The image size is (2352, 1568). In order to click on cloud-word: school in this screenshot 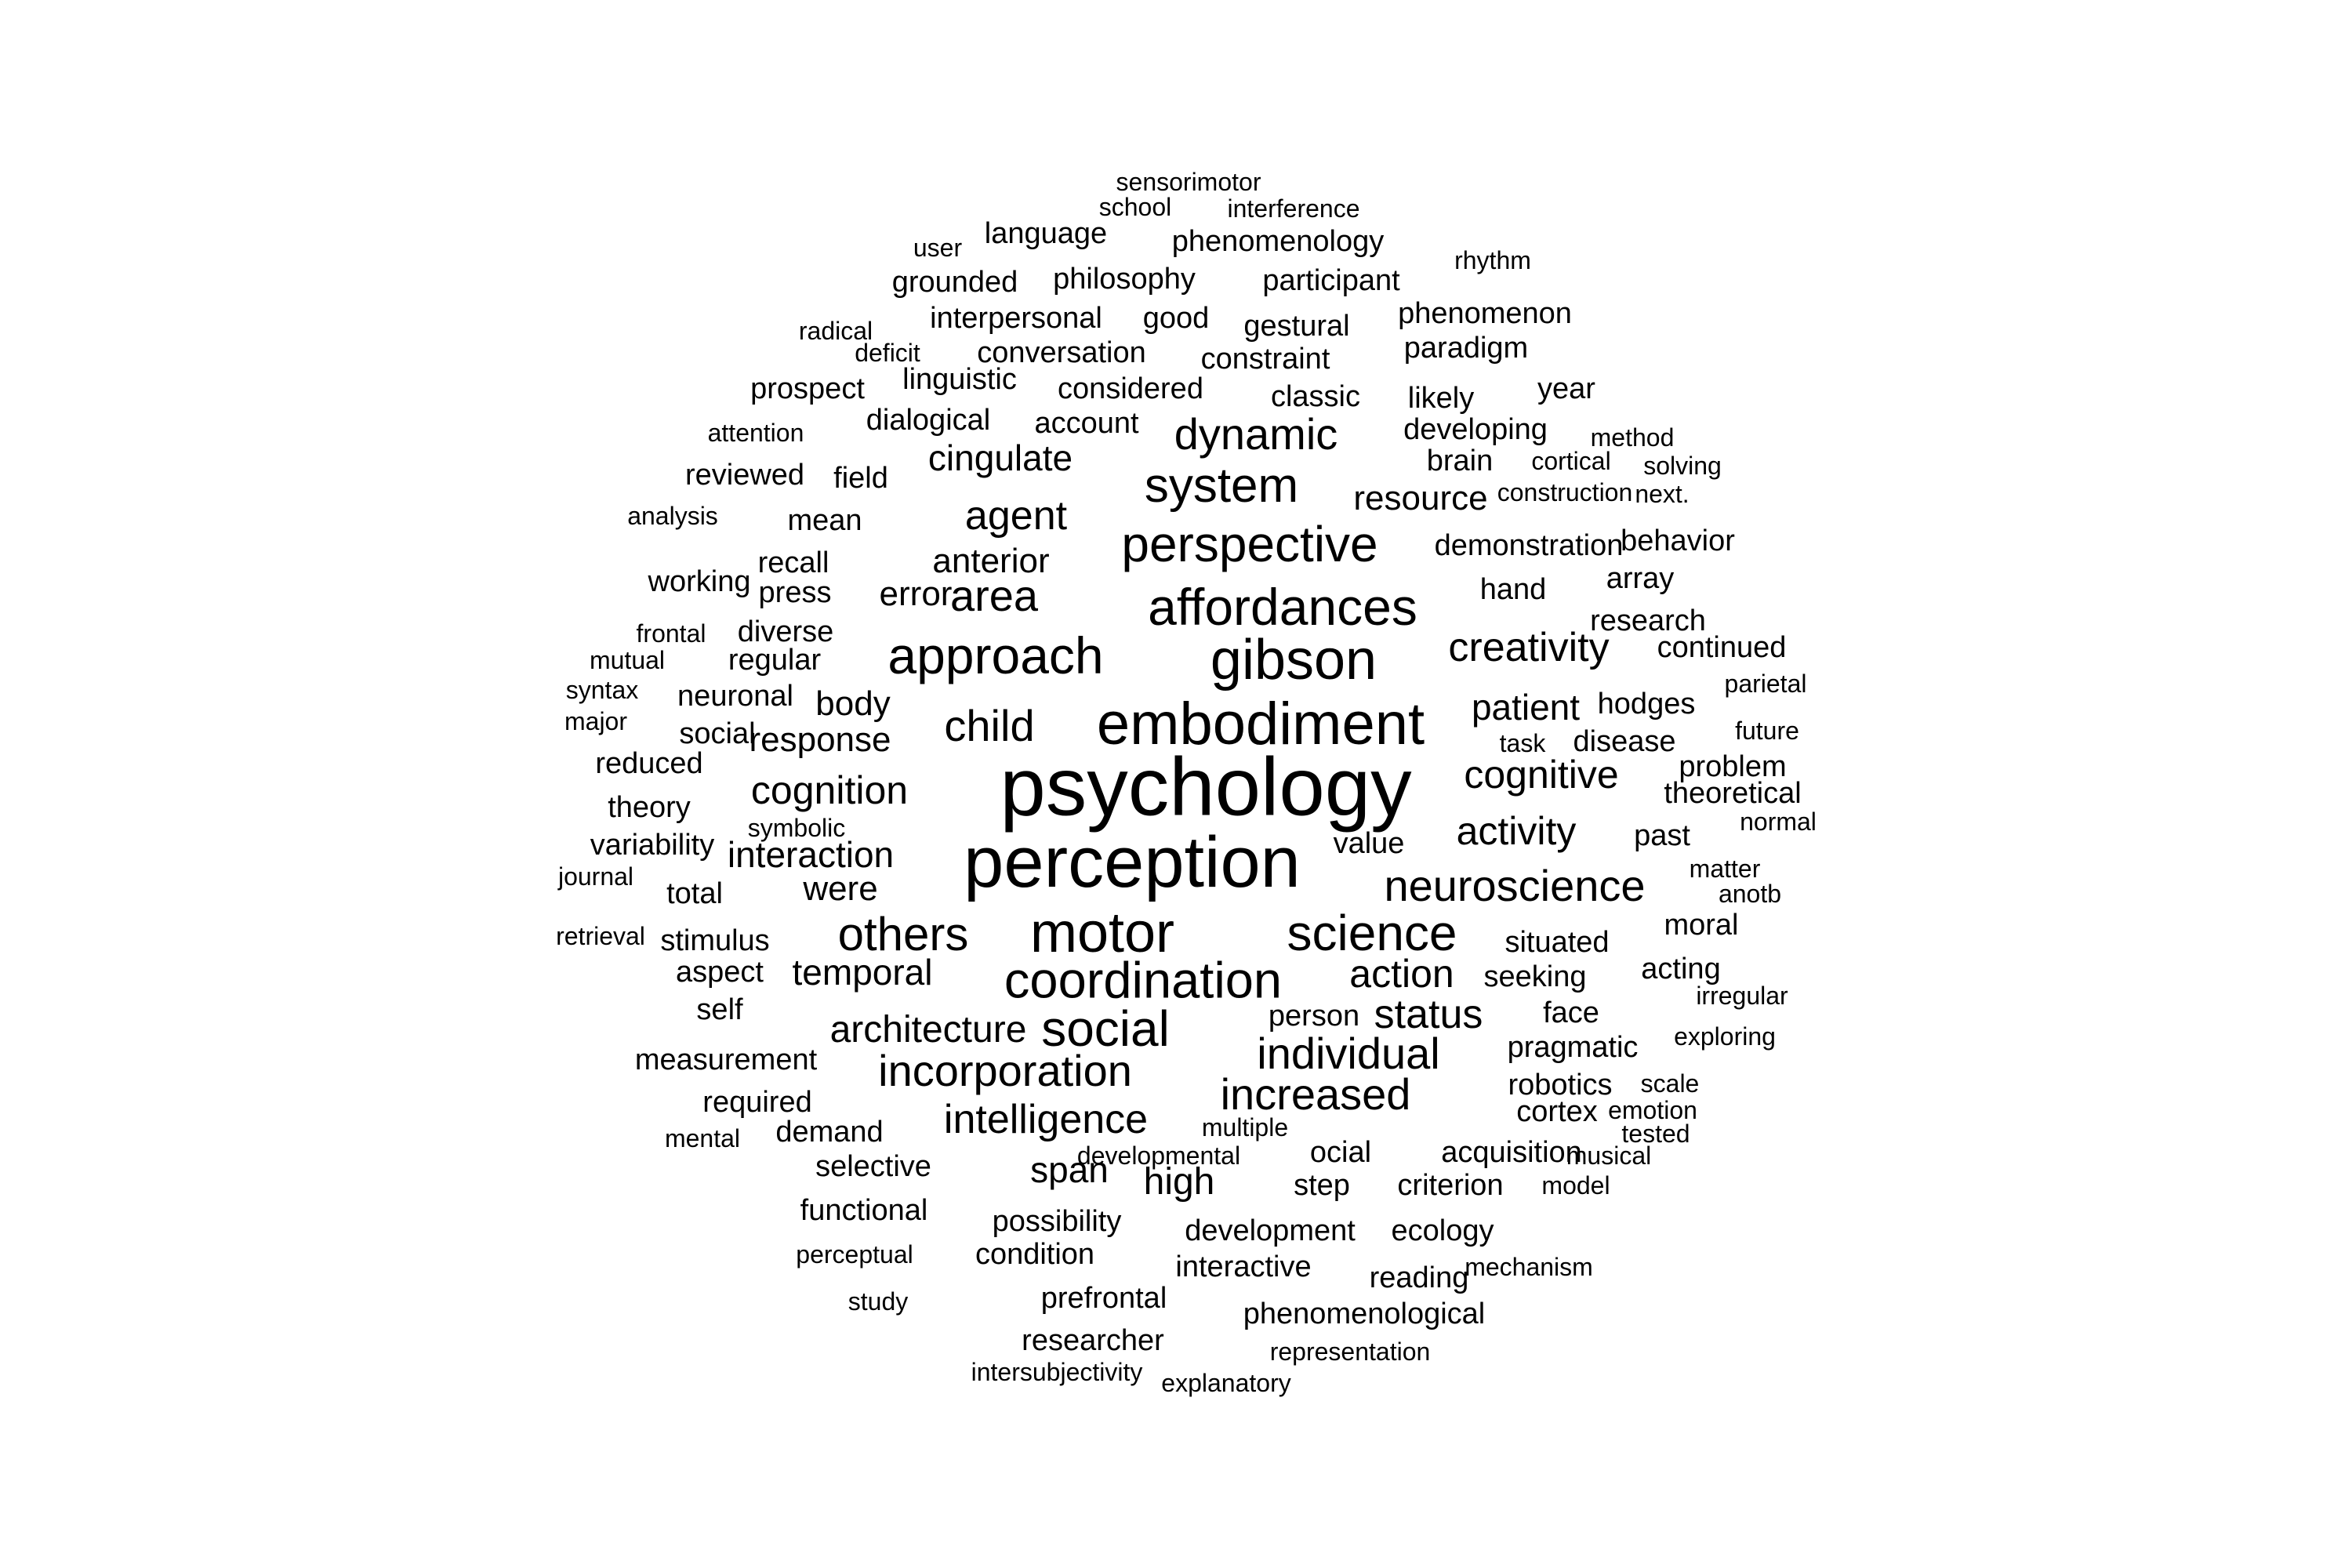, I will do `click(1135, 207)`.